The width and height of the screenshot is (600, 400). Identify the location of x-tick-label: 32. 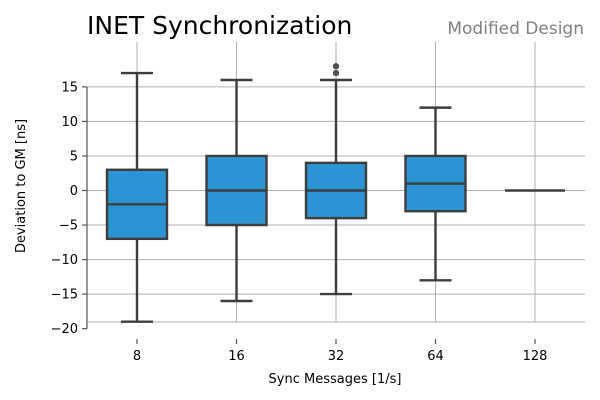
(336, 356).